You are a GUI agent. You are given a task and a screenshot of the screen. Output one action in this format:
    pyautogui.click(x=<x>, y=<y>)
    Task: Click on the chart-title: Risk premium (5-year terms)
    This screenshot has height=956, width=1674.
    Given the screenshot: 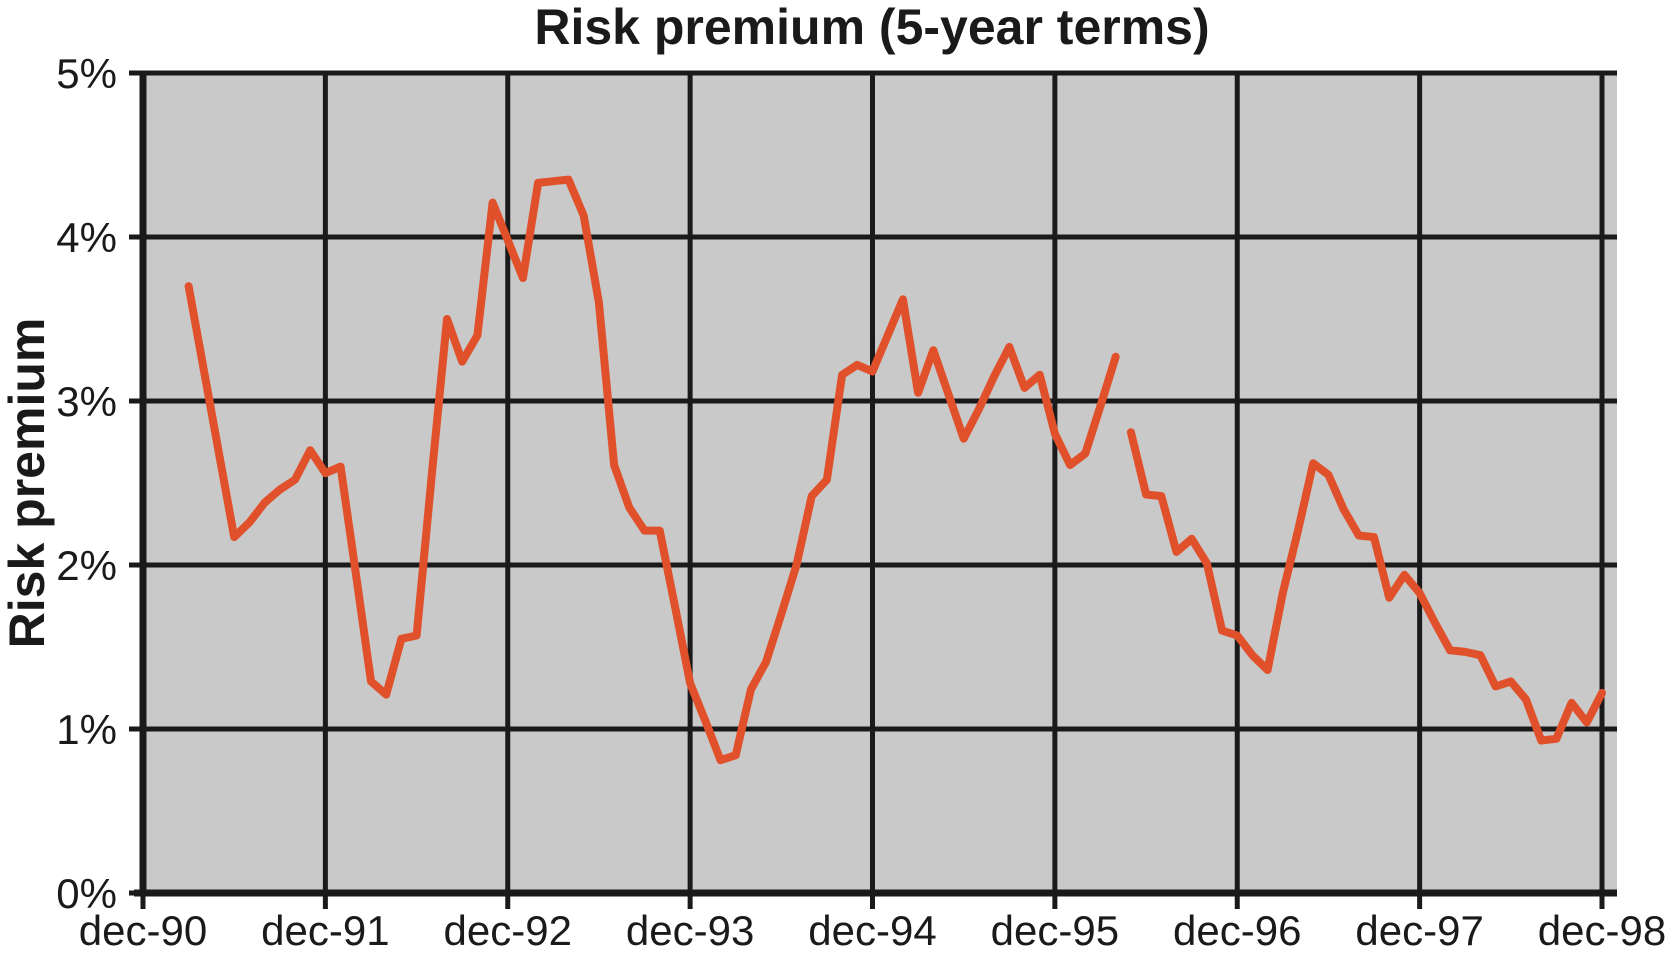 What is the action you would take?
    pyautogui.click(x=871, y=27)
    